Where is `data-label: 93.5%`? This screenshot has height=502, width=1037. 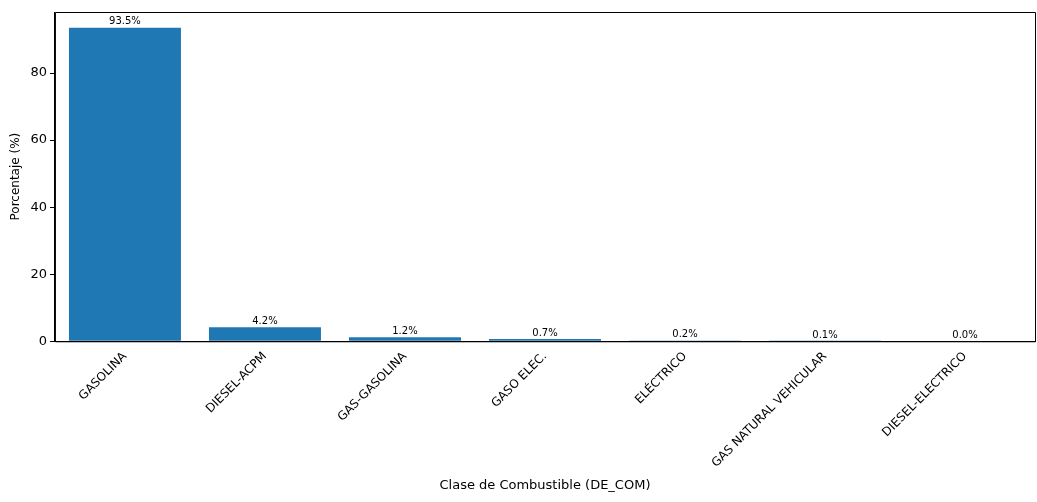
data-label: 93.5% is located at coordinates (125, 21).